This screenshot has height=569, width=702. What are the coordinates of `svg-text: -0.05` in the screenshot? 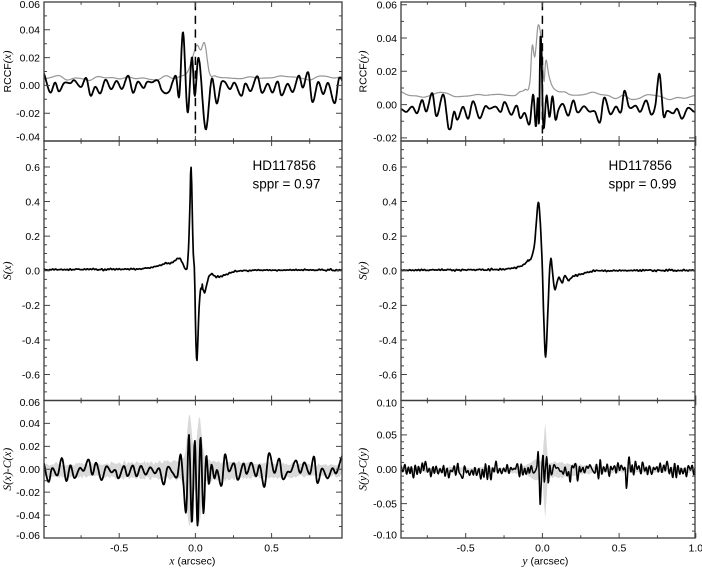 It's located at (385, 504).